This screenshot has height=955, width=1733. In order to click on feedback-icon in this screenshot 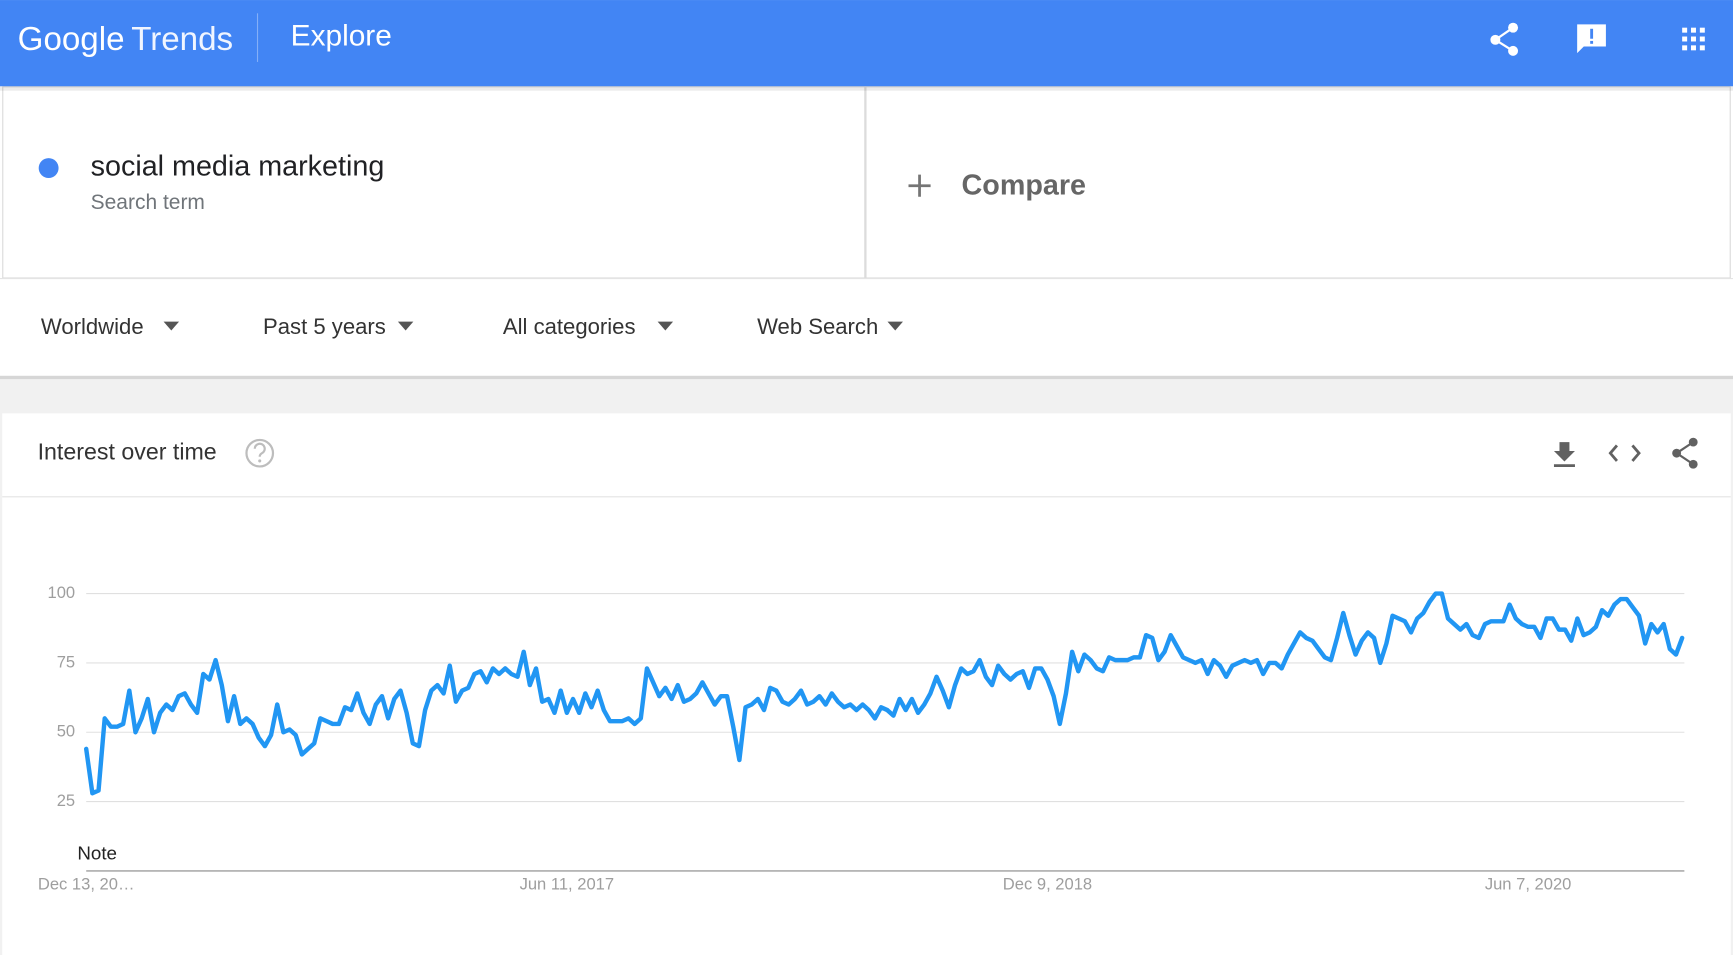, I will do `click(1591, 39)`.